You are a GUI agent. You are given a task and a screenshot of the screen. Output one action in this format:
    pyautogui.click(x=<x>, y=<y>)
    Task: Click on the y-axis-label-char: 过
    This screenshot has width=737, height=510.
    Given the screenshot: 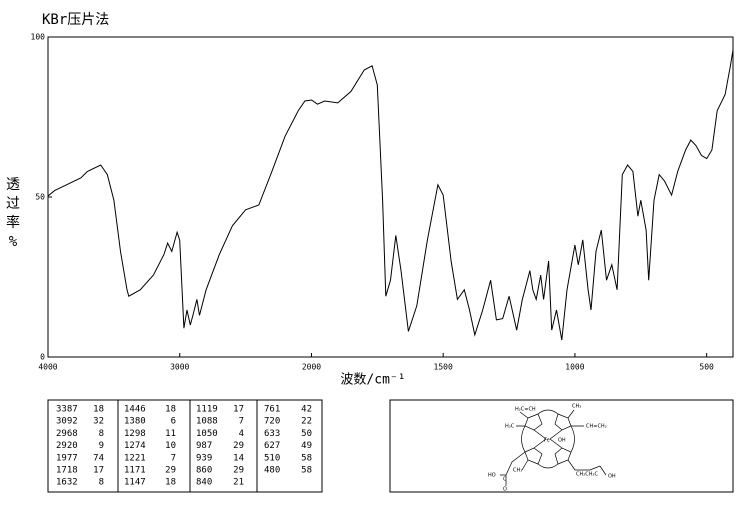 What is the action you would take?
    pyautogui.click(x=13, y=204)
    